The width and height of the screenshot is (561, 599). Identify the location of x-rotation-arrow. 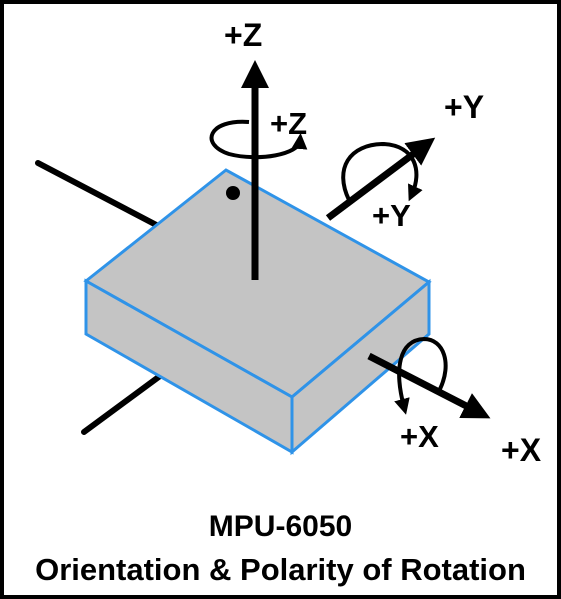
(421, 375).